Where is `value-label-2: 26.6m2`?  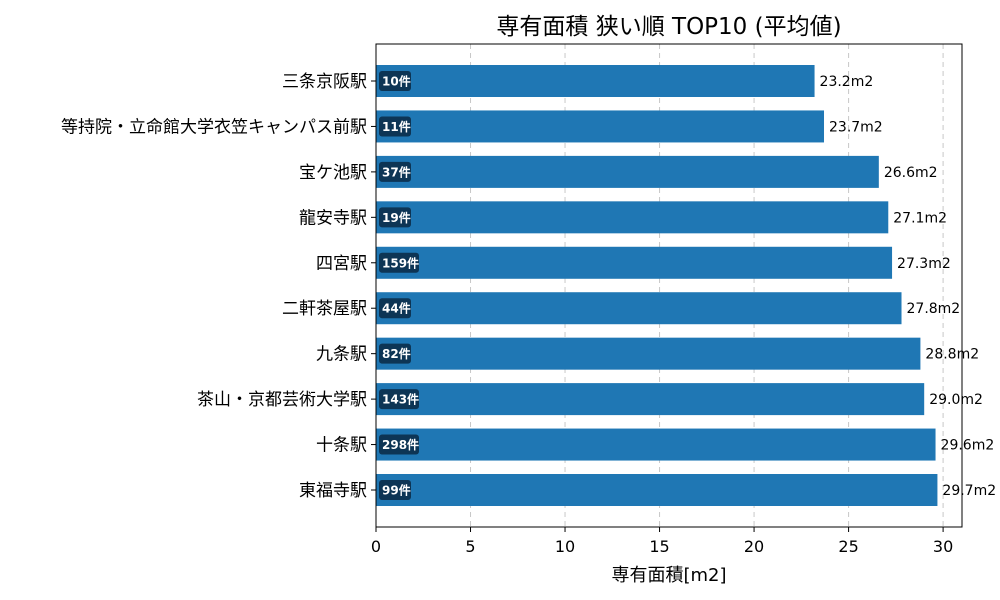
value-label-2: 26.6m2 is located at coordinates (911, 173).